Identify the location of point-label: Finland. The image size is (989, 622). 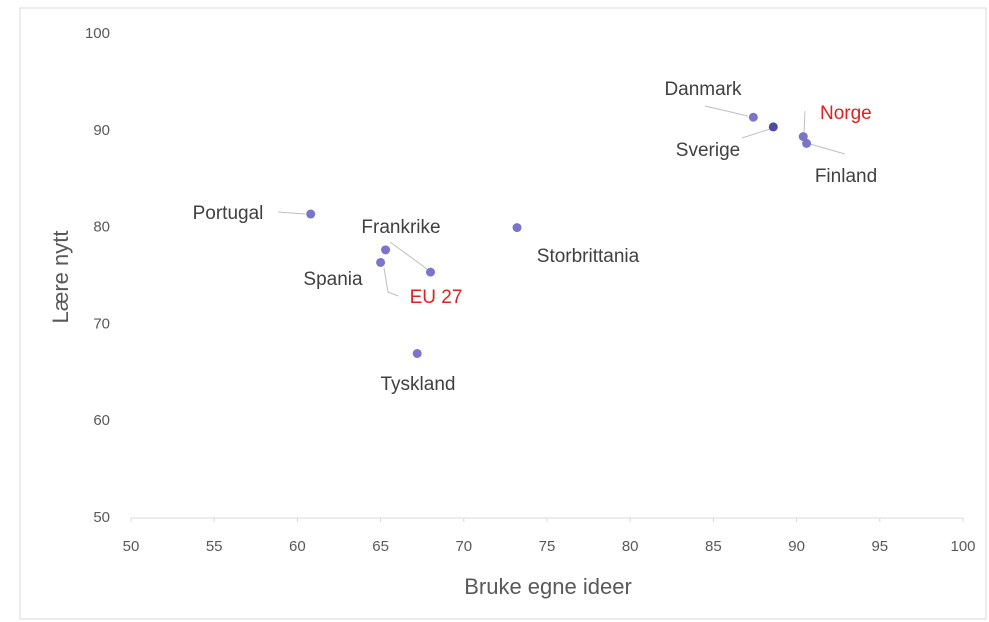
(846, 176).